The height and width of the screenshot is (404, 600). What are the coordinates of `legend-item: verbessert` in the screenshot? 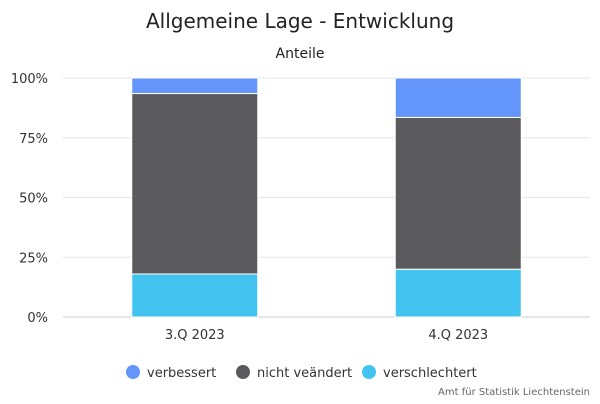 It's located at (171, 373).